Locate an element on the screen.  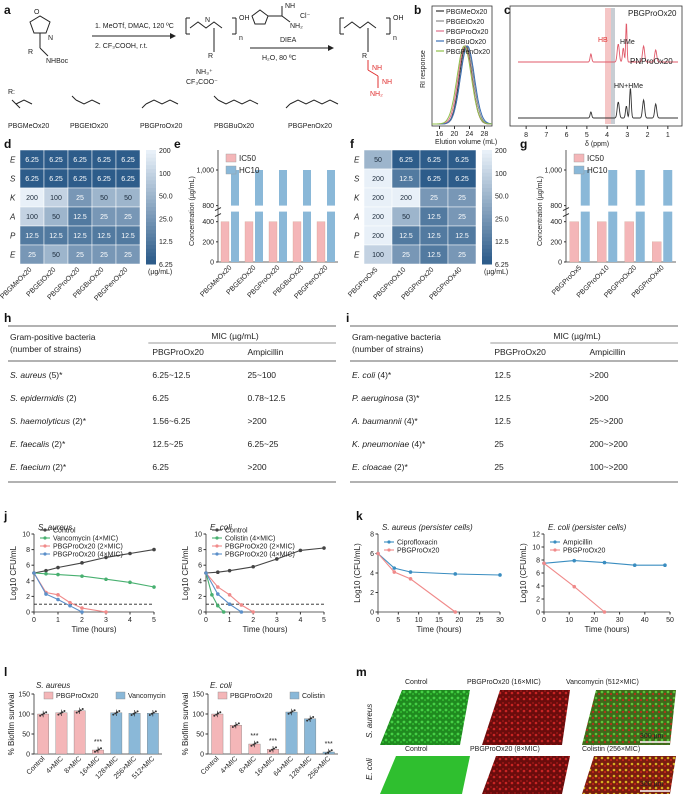
cond2-label: H₂O, 80 ºC is located at coordinates (279, 58).